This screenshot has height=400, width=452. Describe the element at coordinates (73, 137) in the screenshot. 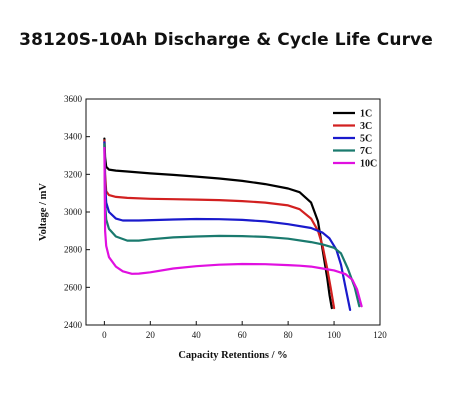

I see `y-tick-label: 3400` at that location.